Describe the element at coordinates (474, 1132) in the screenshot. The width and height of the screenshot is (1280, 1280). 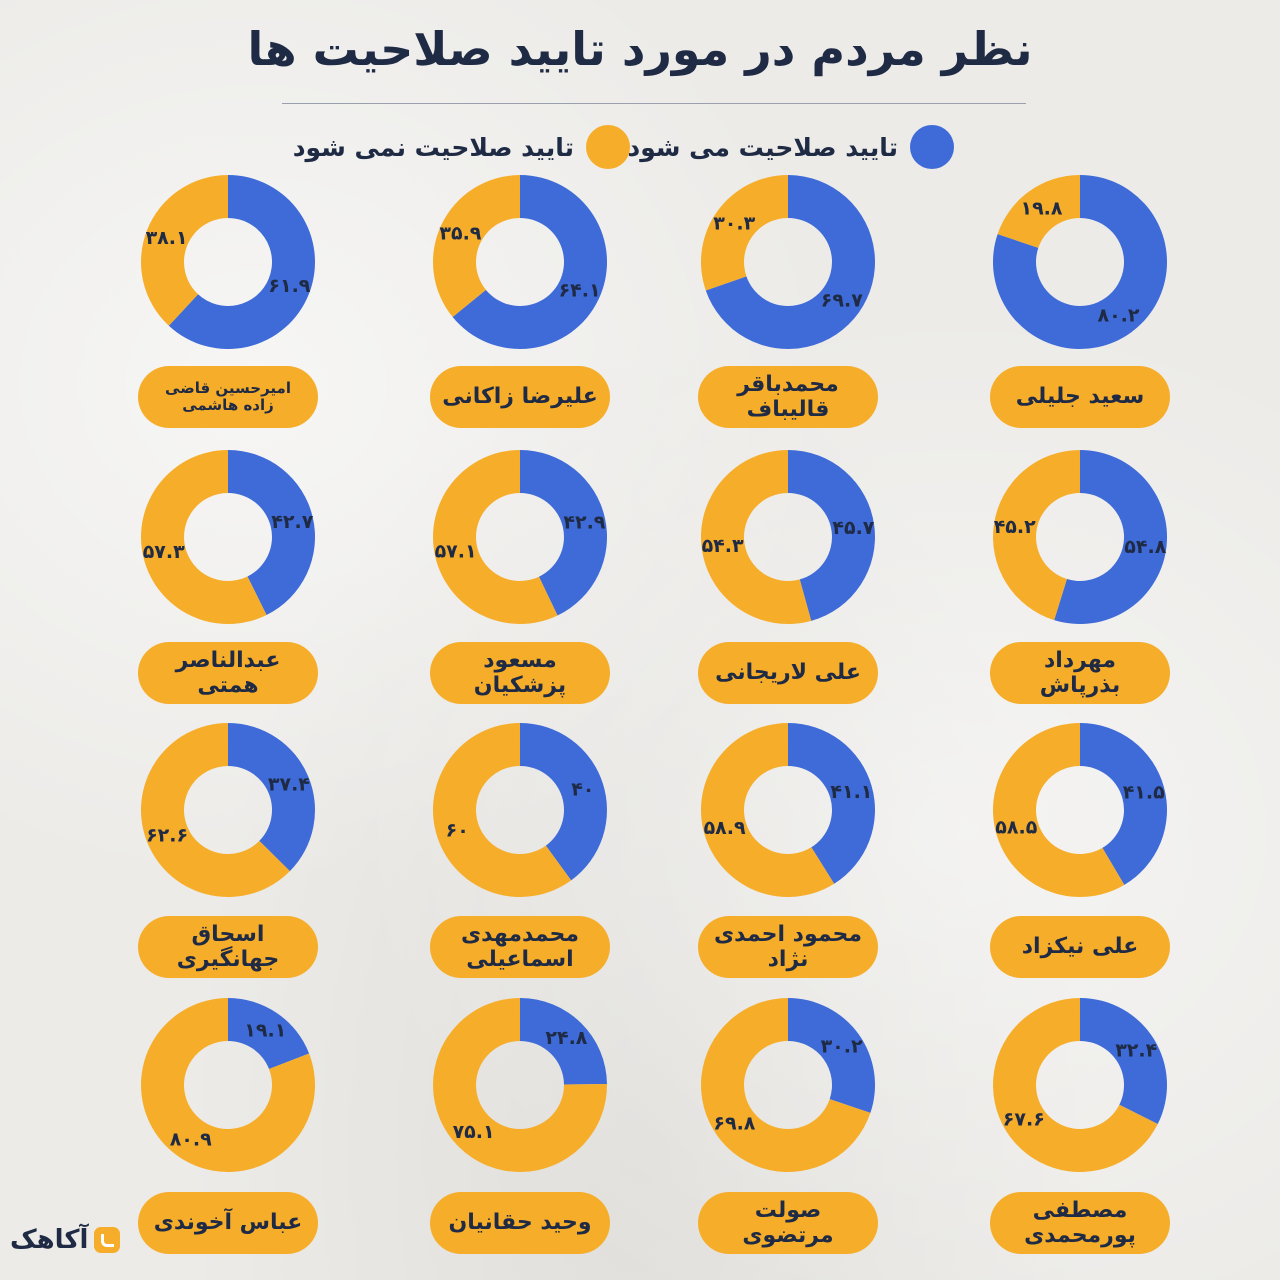
I see `data-label-reject: ۷۵.۱` at that location.